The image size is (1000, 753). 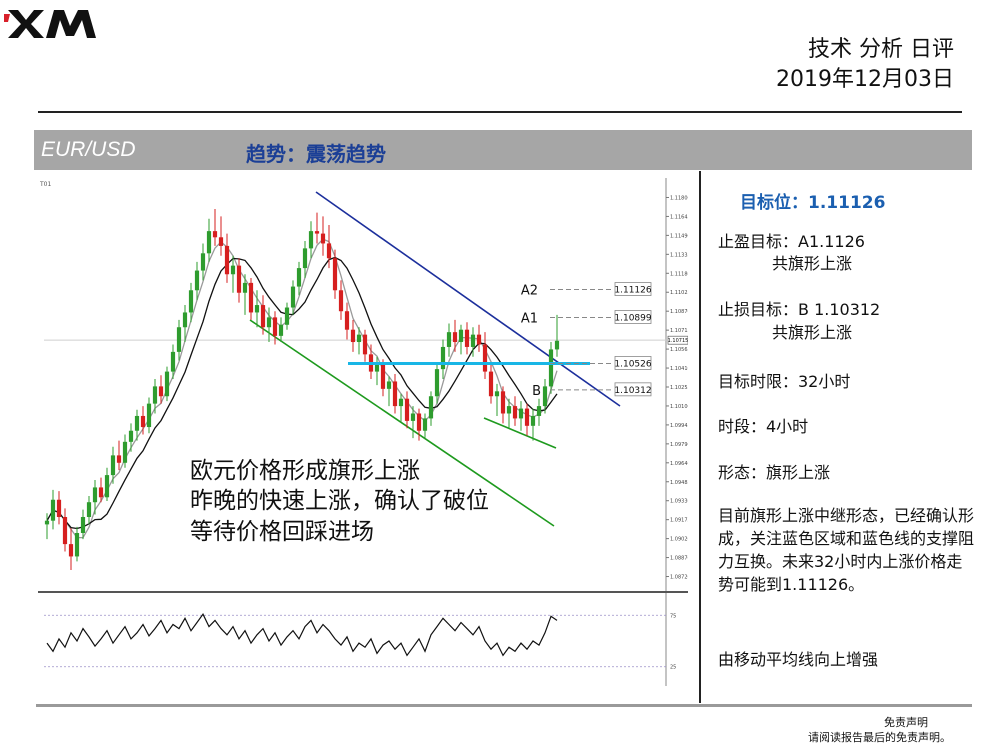 What do you see at coordinates (679, 388) in the screenshot?
I see `y-tick-label: 1.10255` at bounding box center [679, 388].